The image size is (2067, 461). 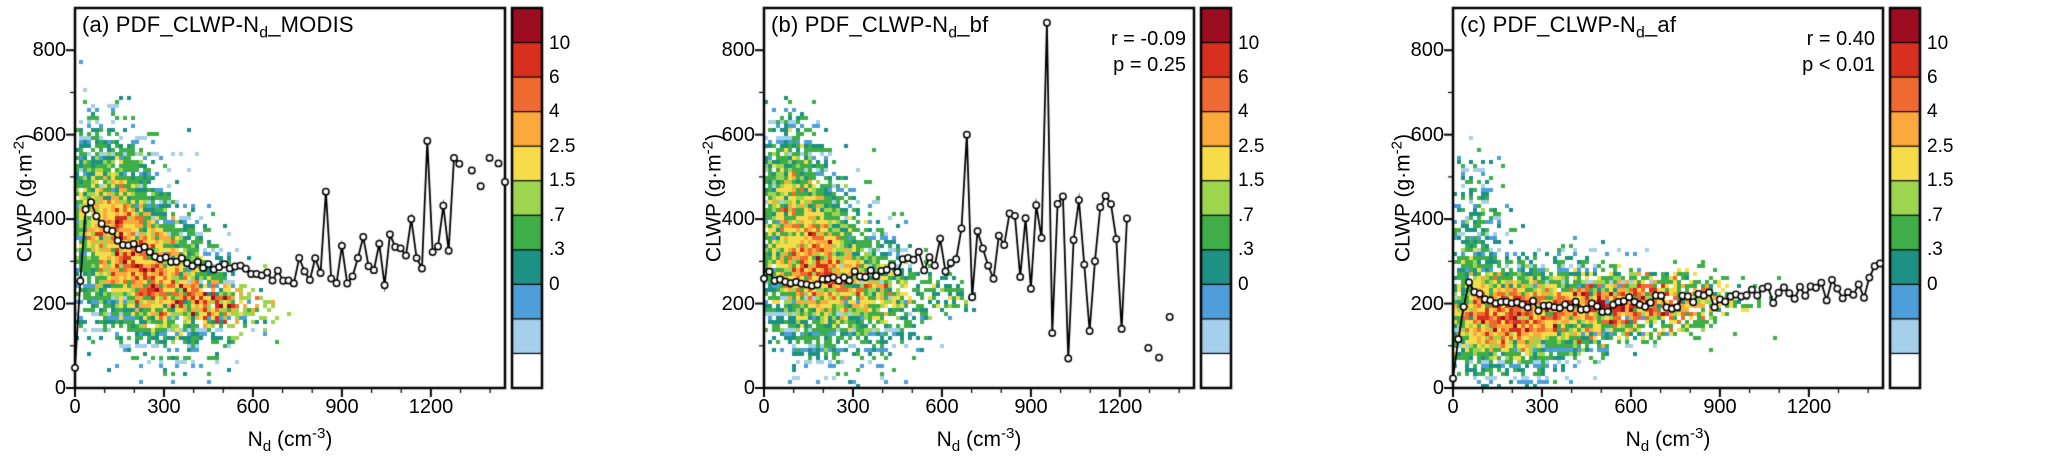 What do you see at coordinates (1838, 65) in the screenshot?
I see `p-value: p < 0.01` at bounding box center [1838, 65].